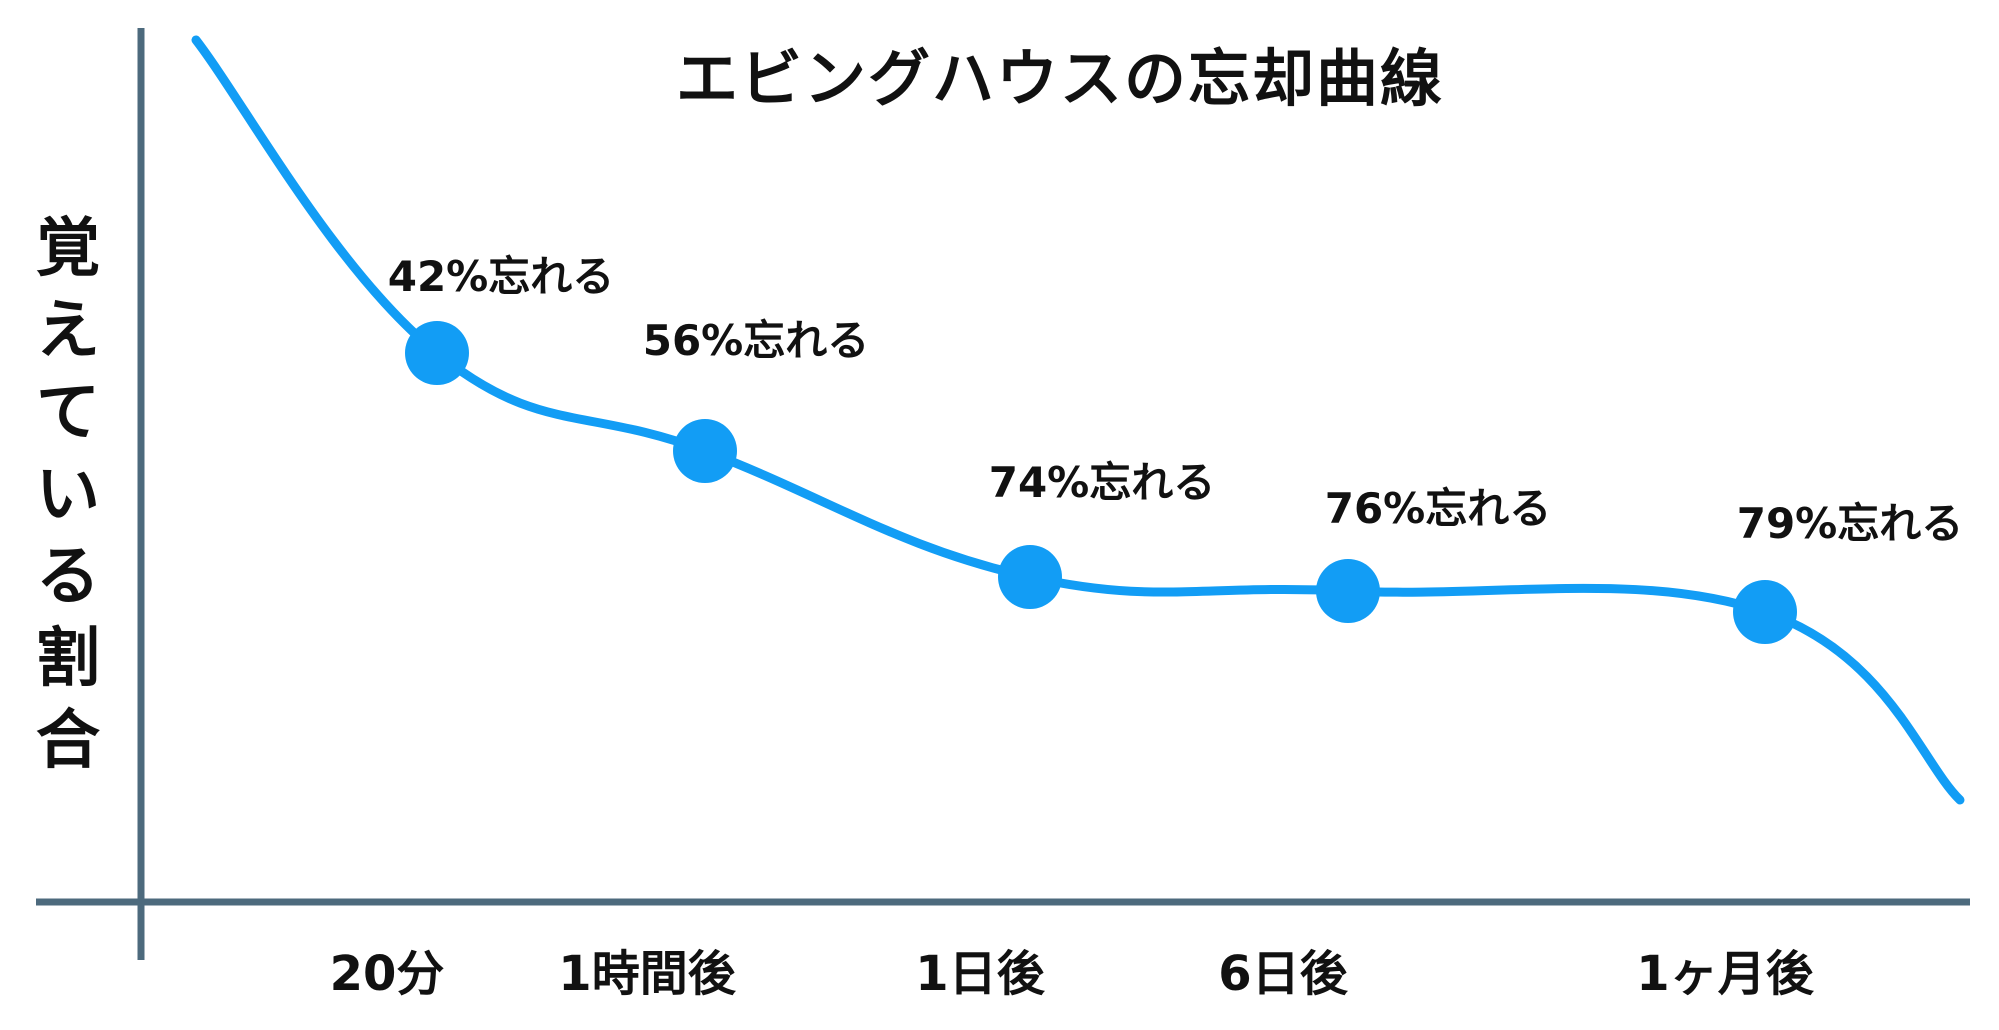  Describe the element at coordinates (68, 659) in the screenshot. I see `y-axis-label-char: 割` at that location.